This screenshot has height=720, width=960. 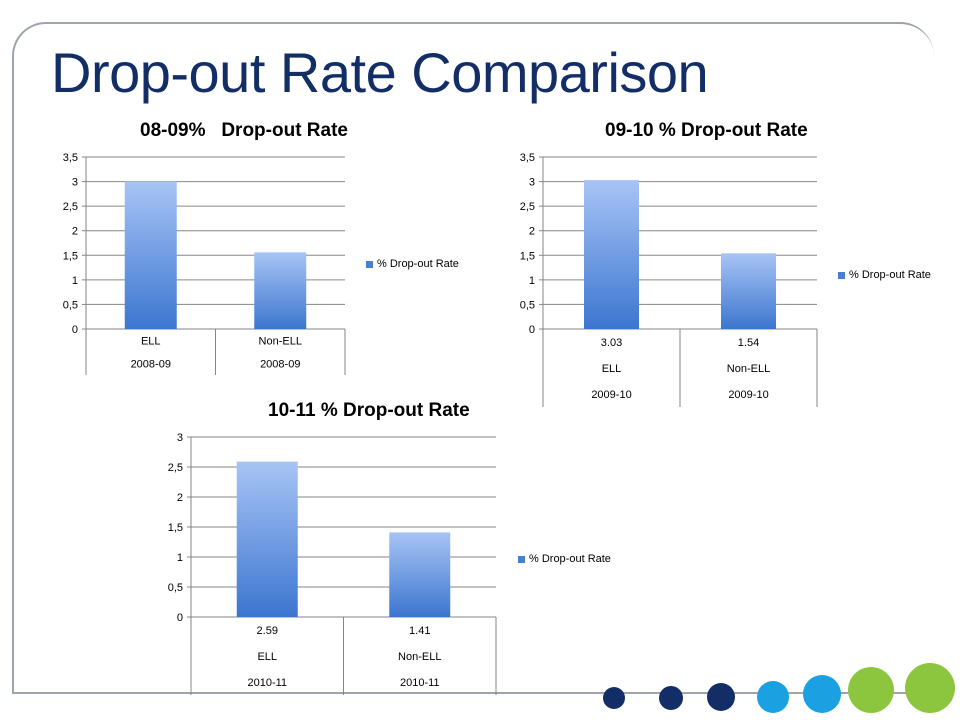 I want to click on legend-1011: % Drop-out Rate, so click(x=564, y=559).